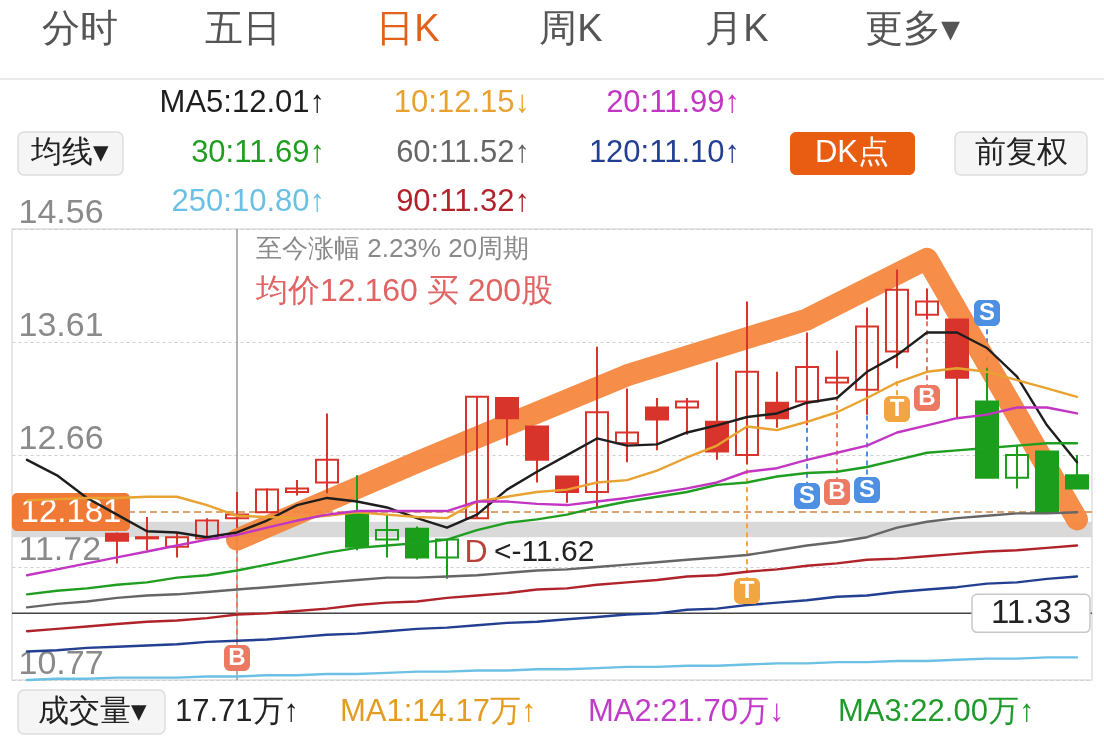 Image resolution: width=1104 pixels, height=746 pixels. What do you see at coordinates (237, 710) in the screenshot?
I see `text: 17.71万↑` at bounding box center [237, 710].